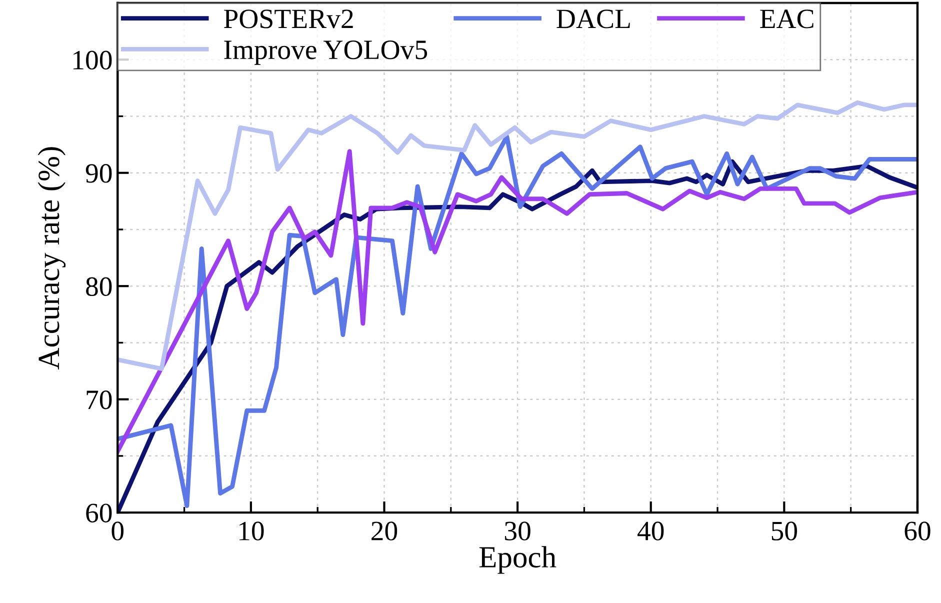 This screenshot has height=603, width=941. I want to click on x-tick-label: 40, so click(651, 531).